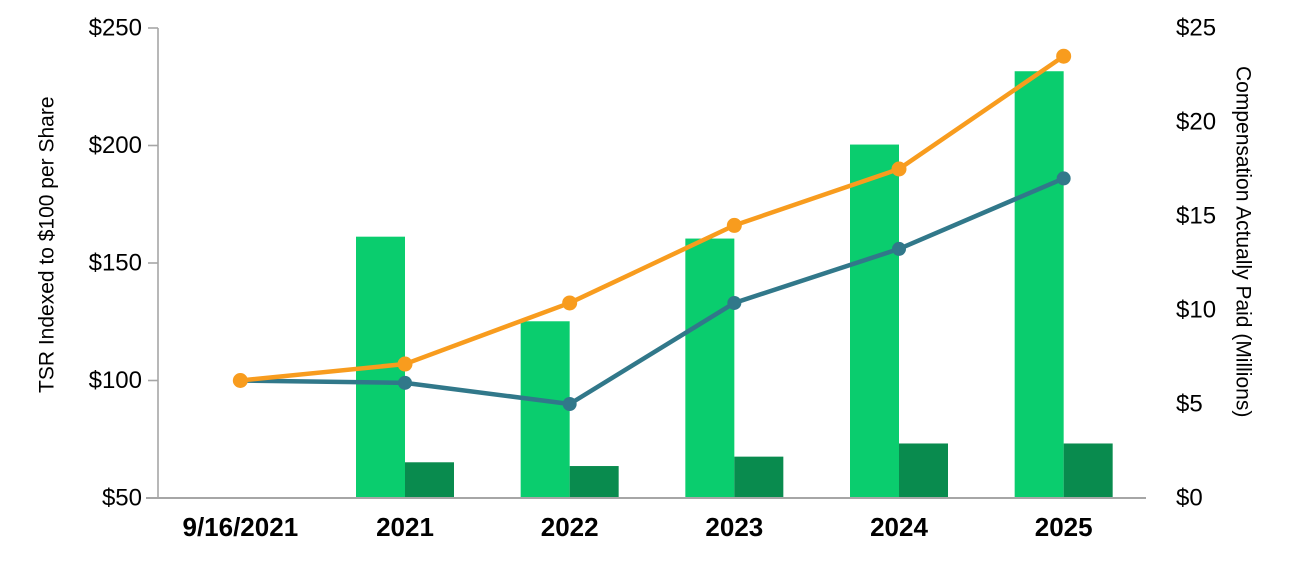 The width and height of the screenshot is (1294, 576). I want to click on point-orange-line-2023, so click(734, 225).